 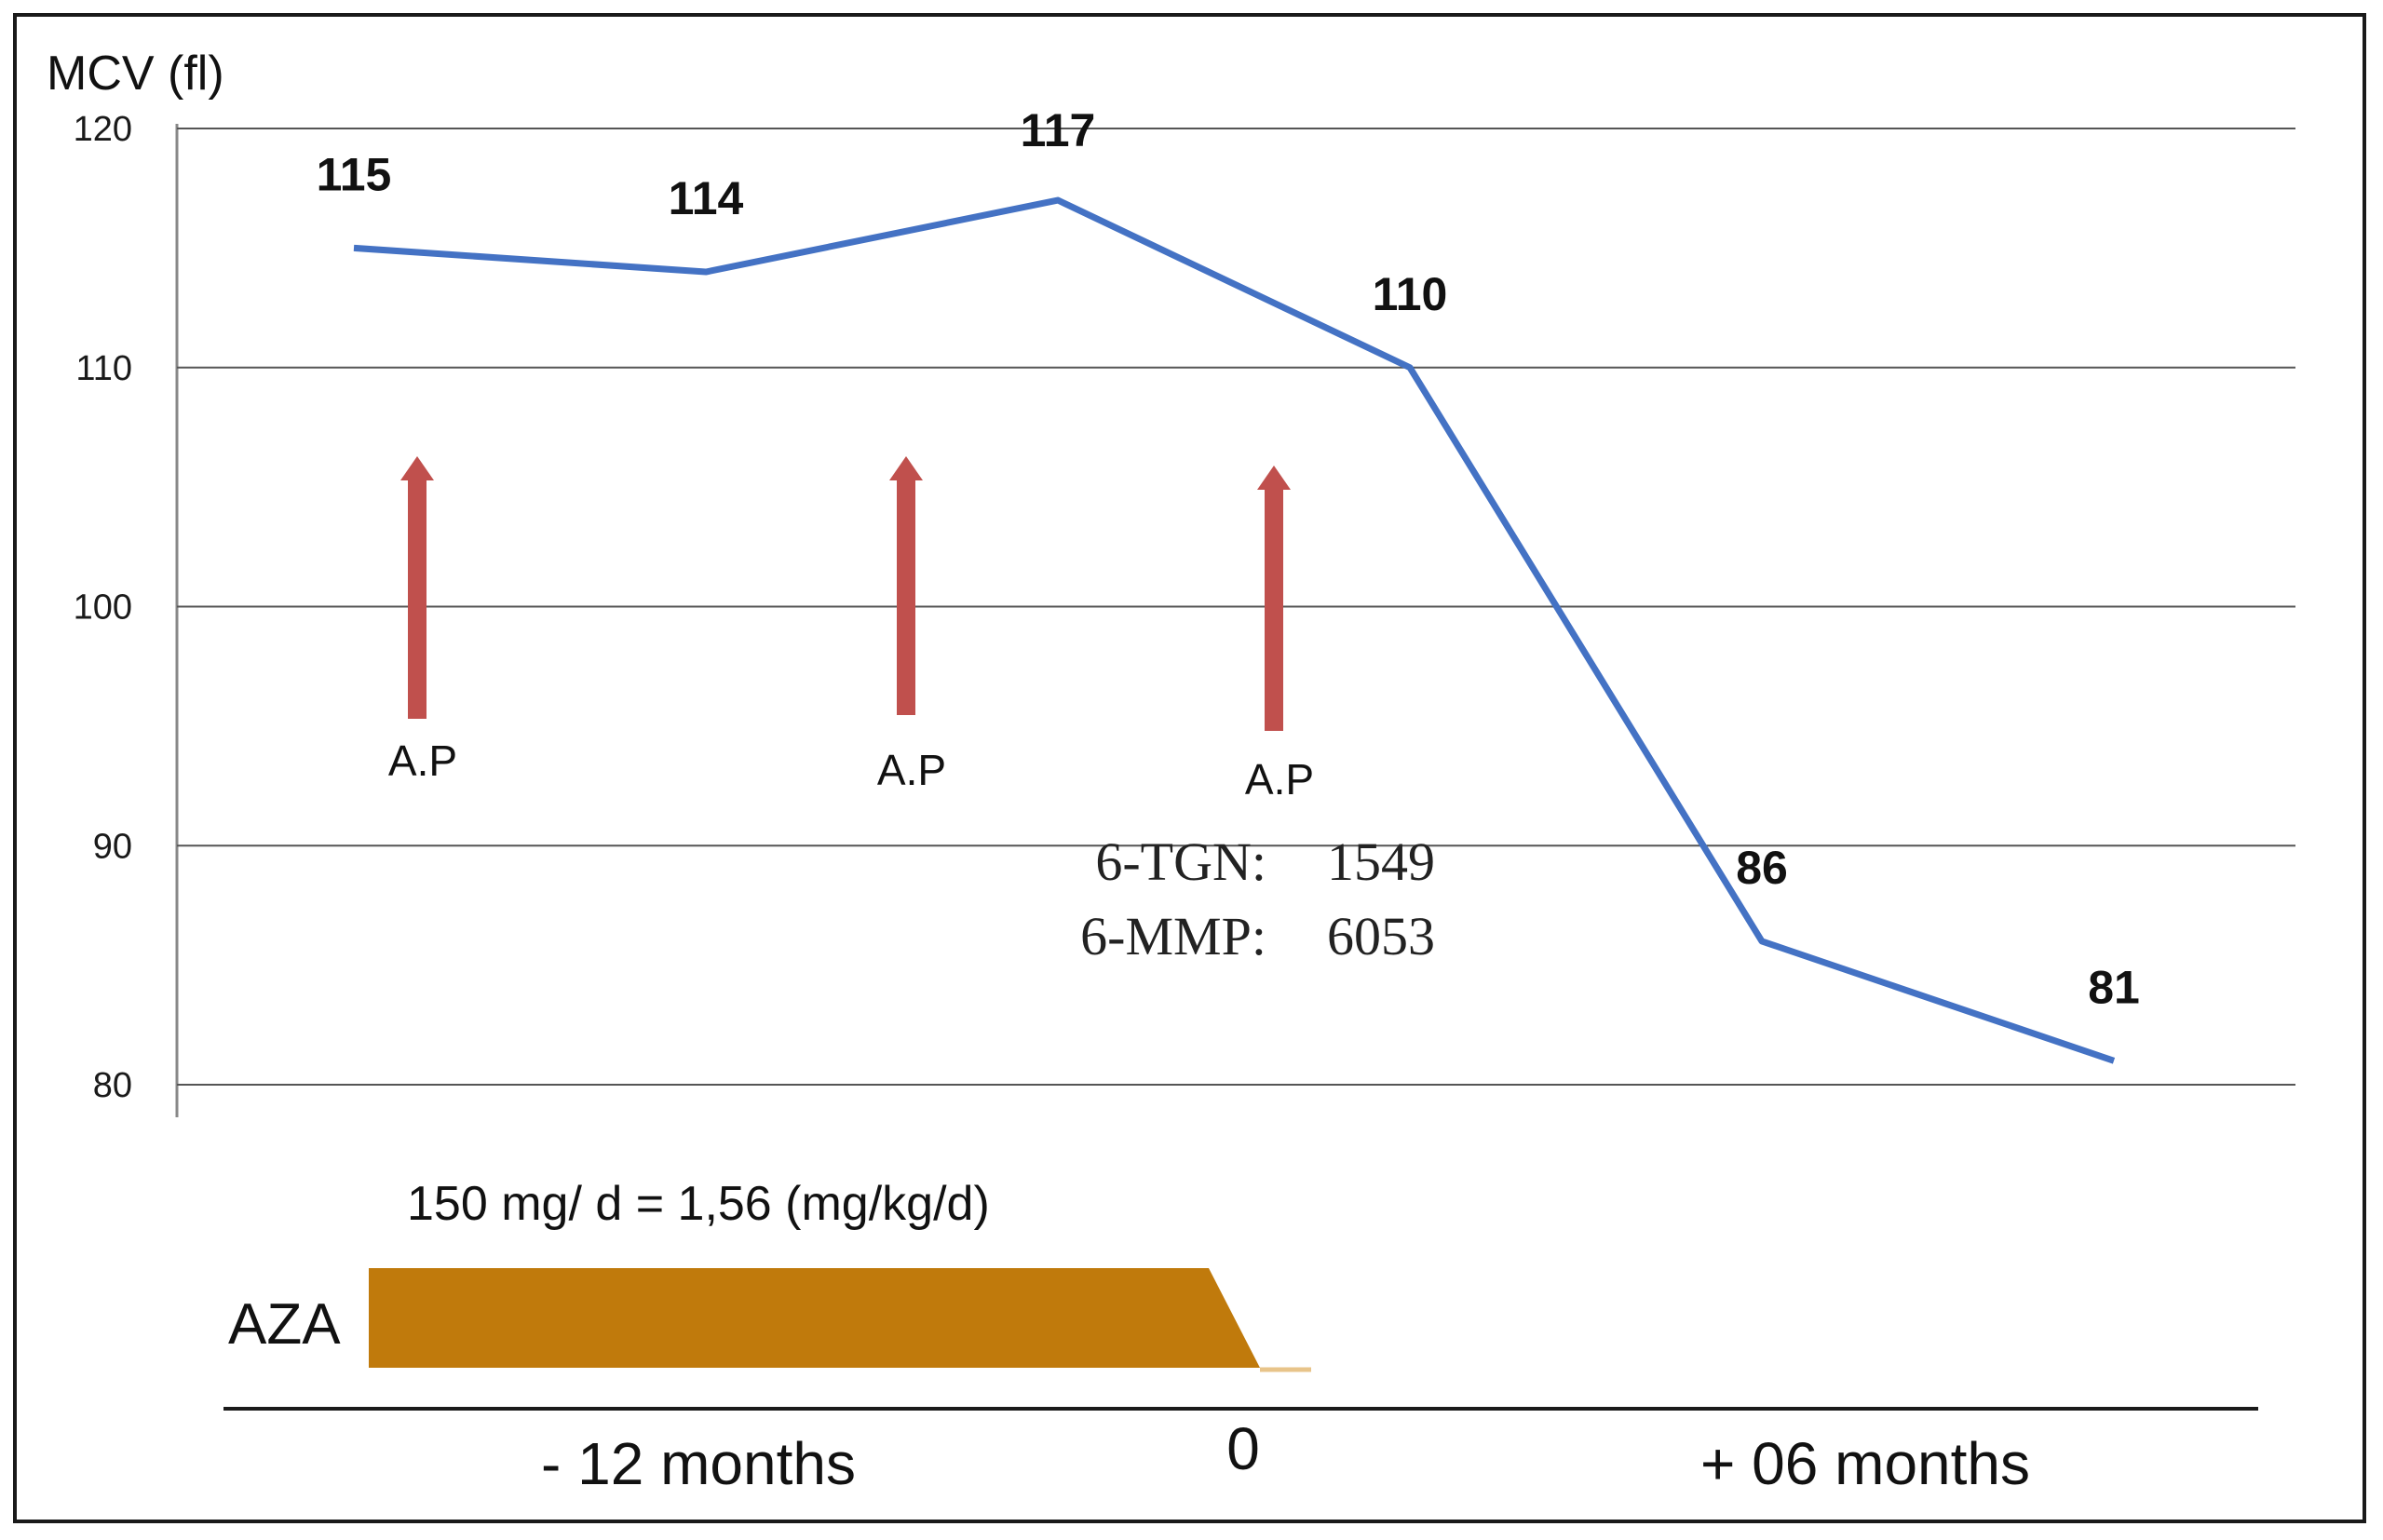 I want to click on metabolite-value-6mmp: 6053, so click(x=1381, y=936).